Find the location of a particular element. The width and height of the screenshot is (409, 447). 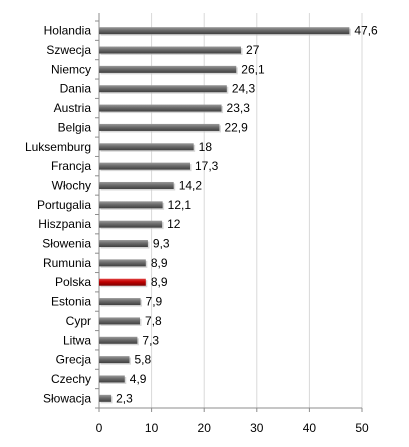

bar-szwecja is located at coordinates (170, 50).